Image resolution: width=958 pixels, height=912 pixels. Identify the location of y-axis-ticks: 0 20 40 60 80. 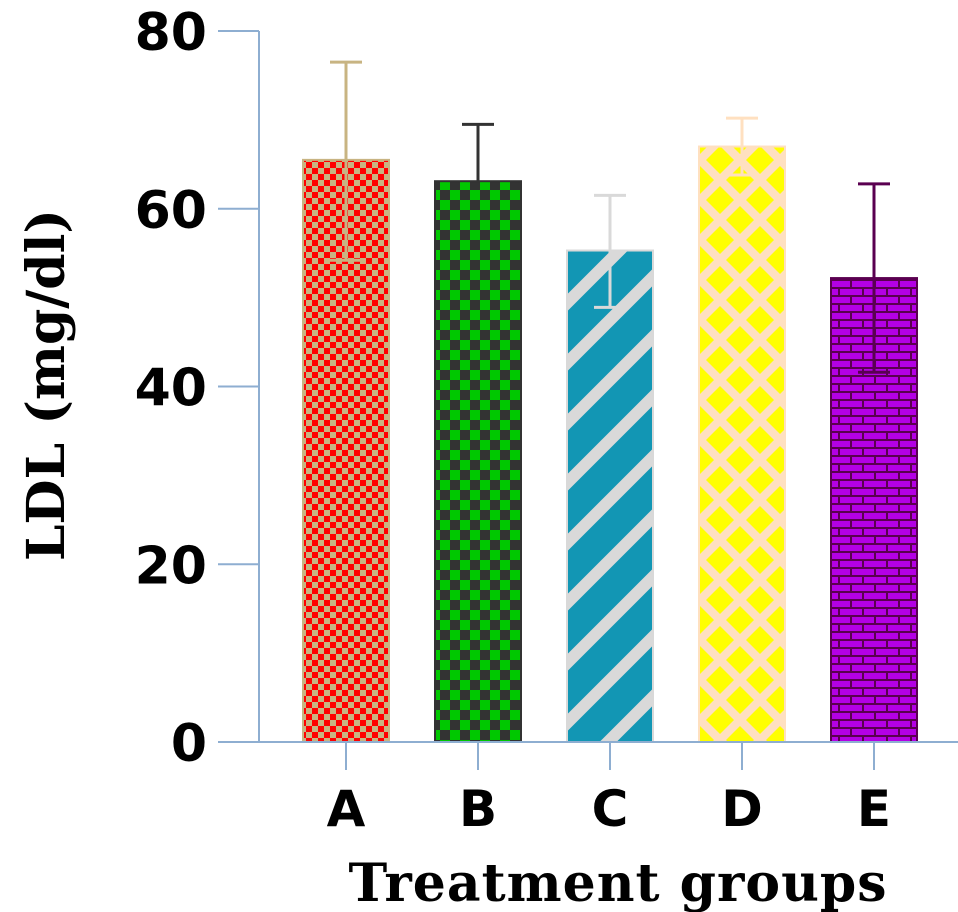
(197, 388).